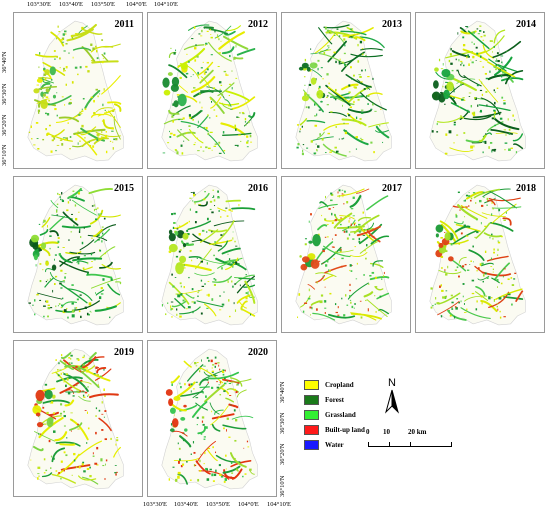 The image size is (550, 513). What do you see at coordinates (258, 352) in the screenshot?
I see `year-label: 2020` at bounding box center [258, 352].